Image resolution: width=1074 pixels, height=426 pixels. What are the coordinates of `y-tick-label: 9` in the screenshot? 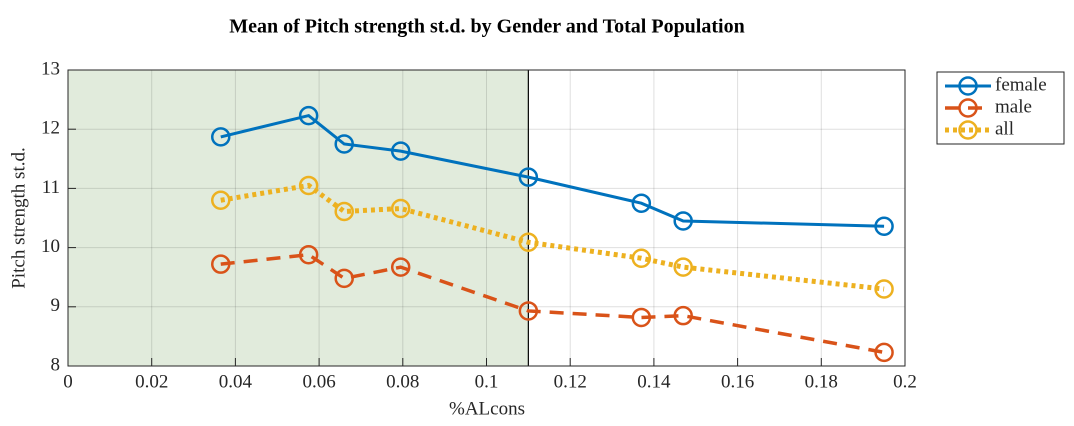 It's located at (56, 305).